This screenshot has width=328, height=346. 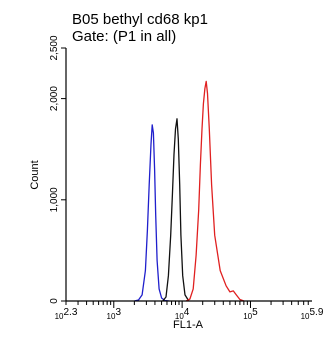 I want to click on x-tick-exponent: 2.3, so click(x=71, y=312).